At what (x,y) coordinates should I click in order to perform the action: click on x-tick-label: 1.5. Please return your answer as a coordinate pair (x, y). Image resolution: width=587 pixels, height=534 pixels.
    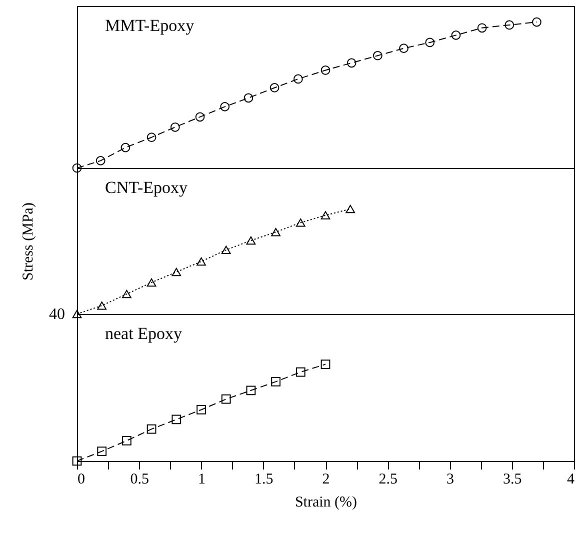
    Looking at the image, I should click on (264, 480).